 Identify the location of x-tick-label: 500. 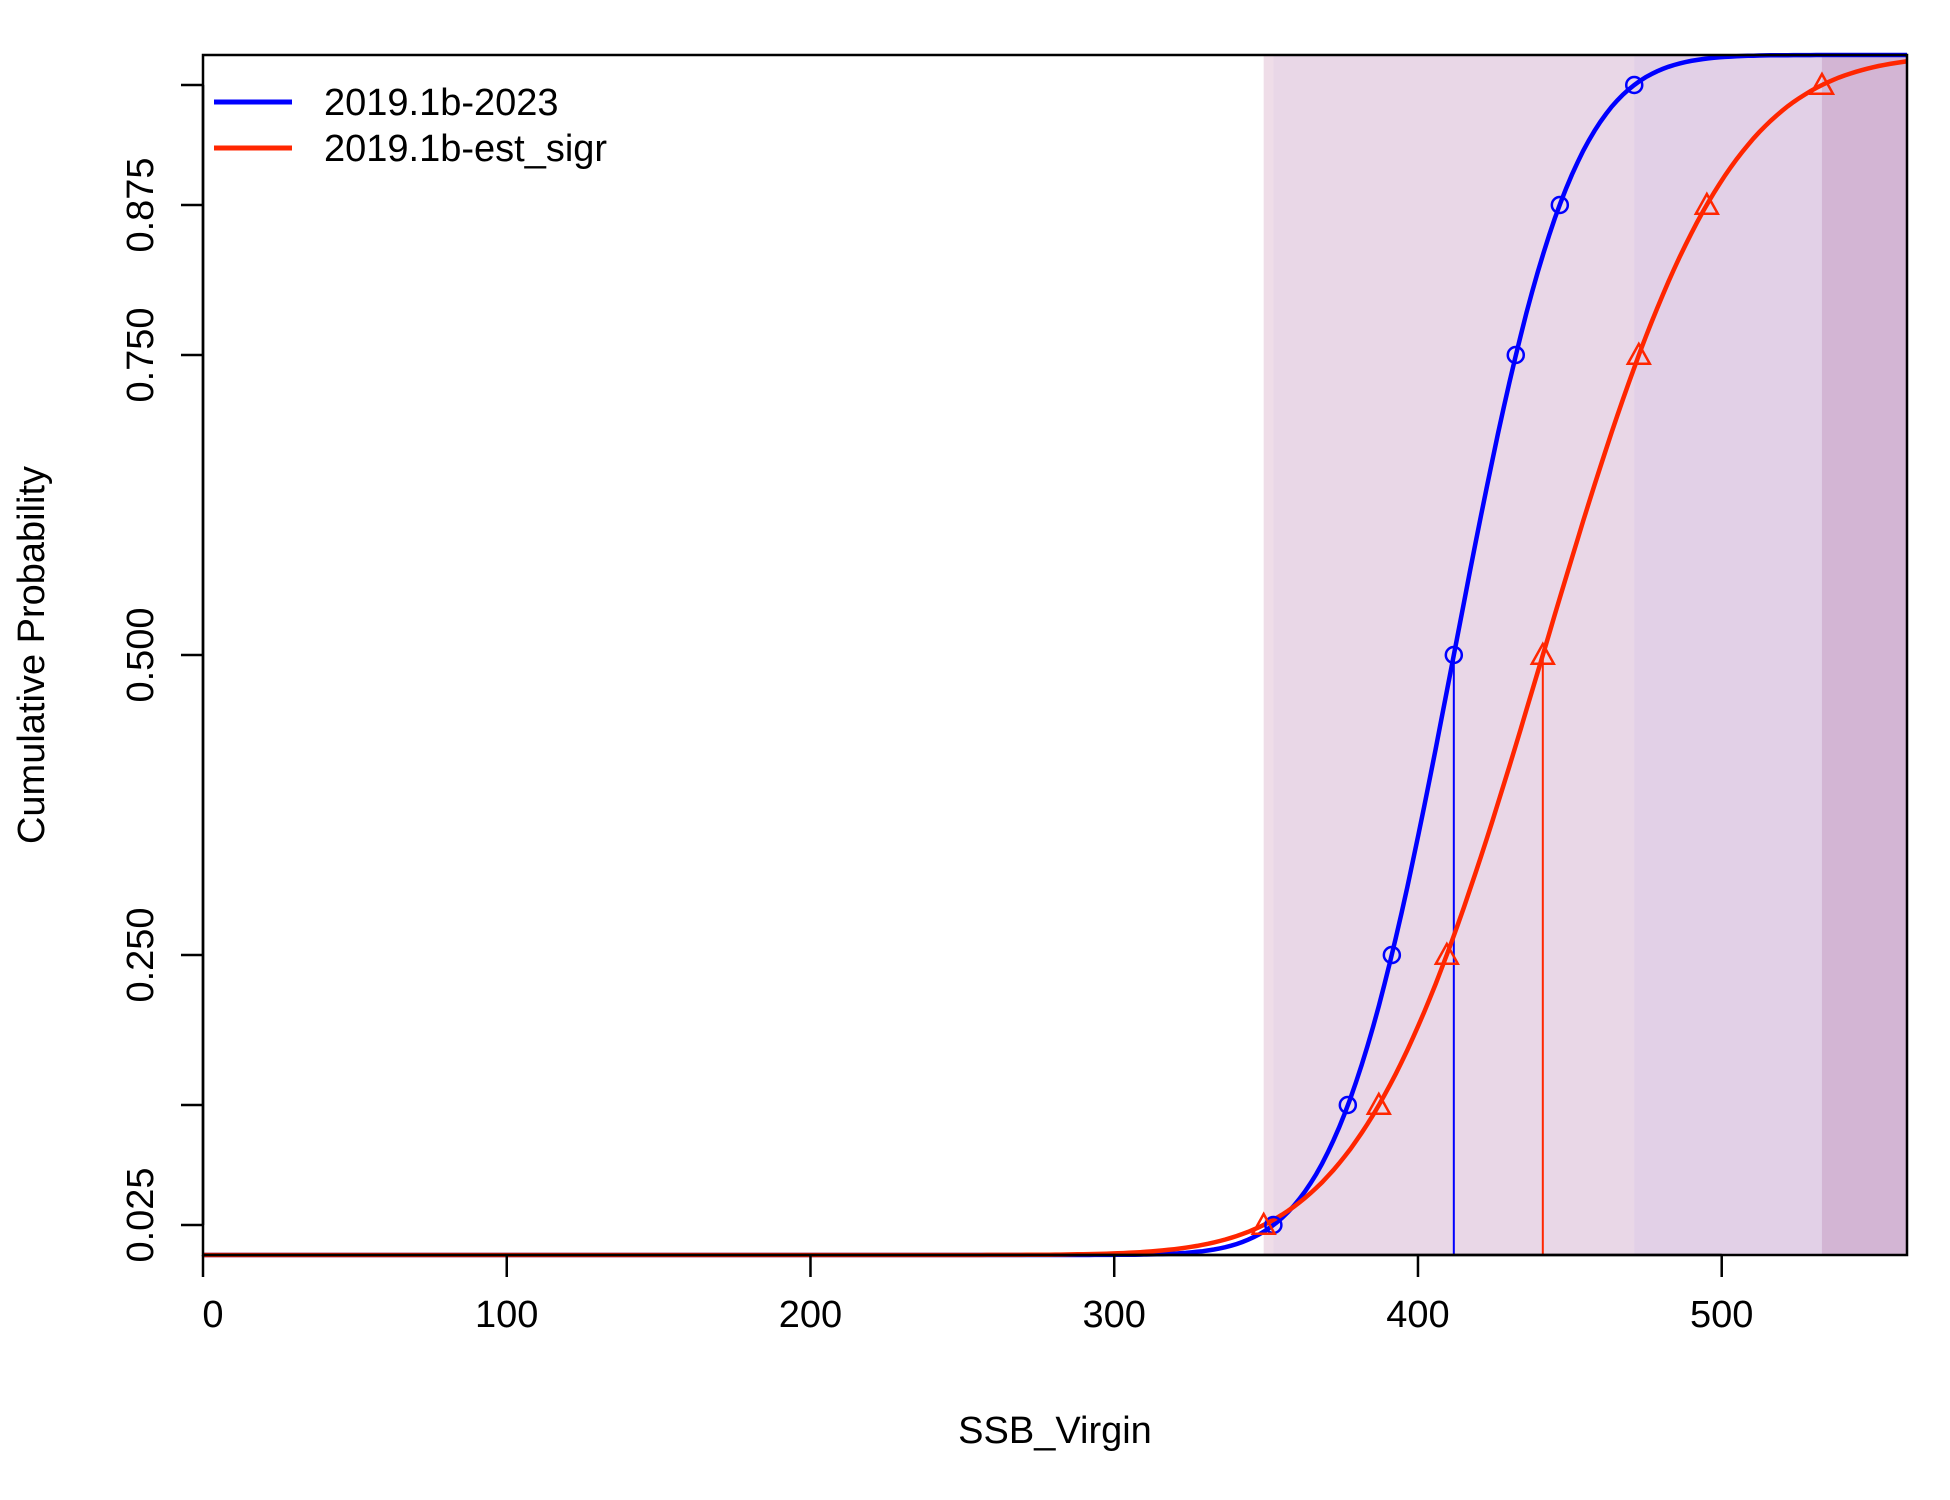
(1721, 1315).